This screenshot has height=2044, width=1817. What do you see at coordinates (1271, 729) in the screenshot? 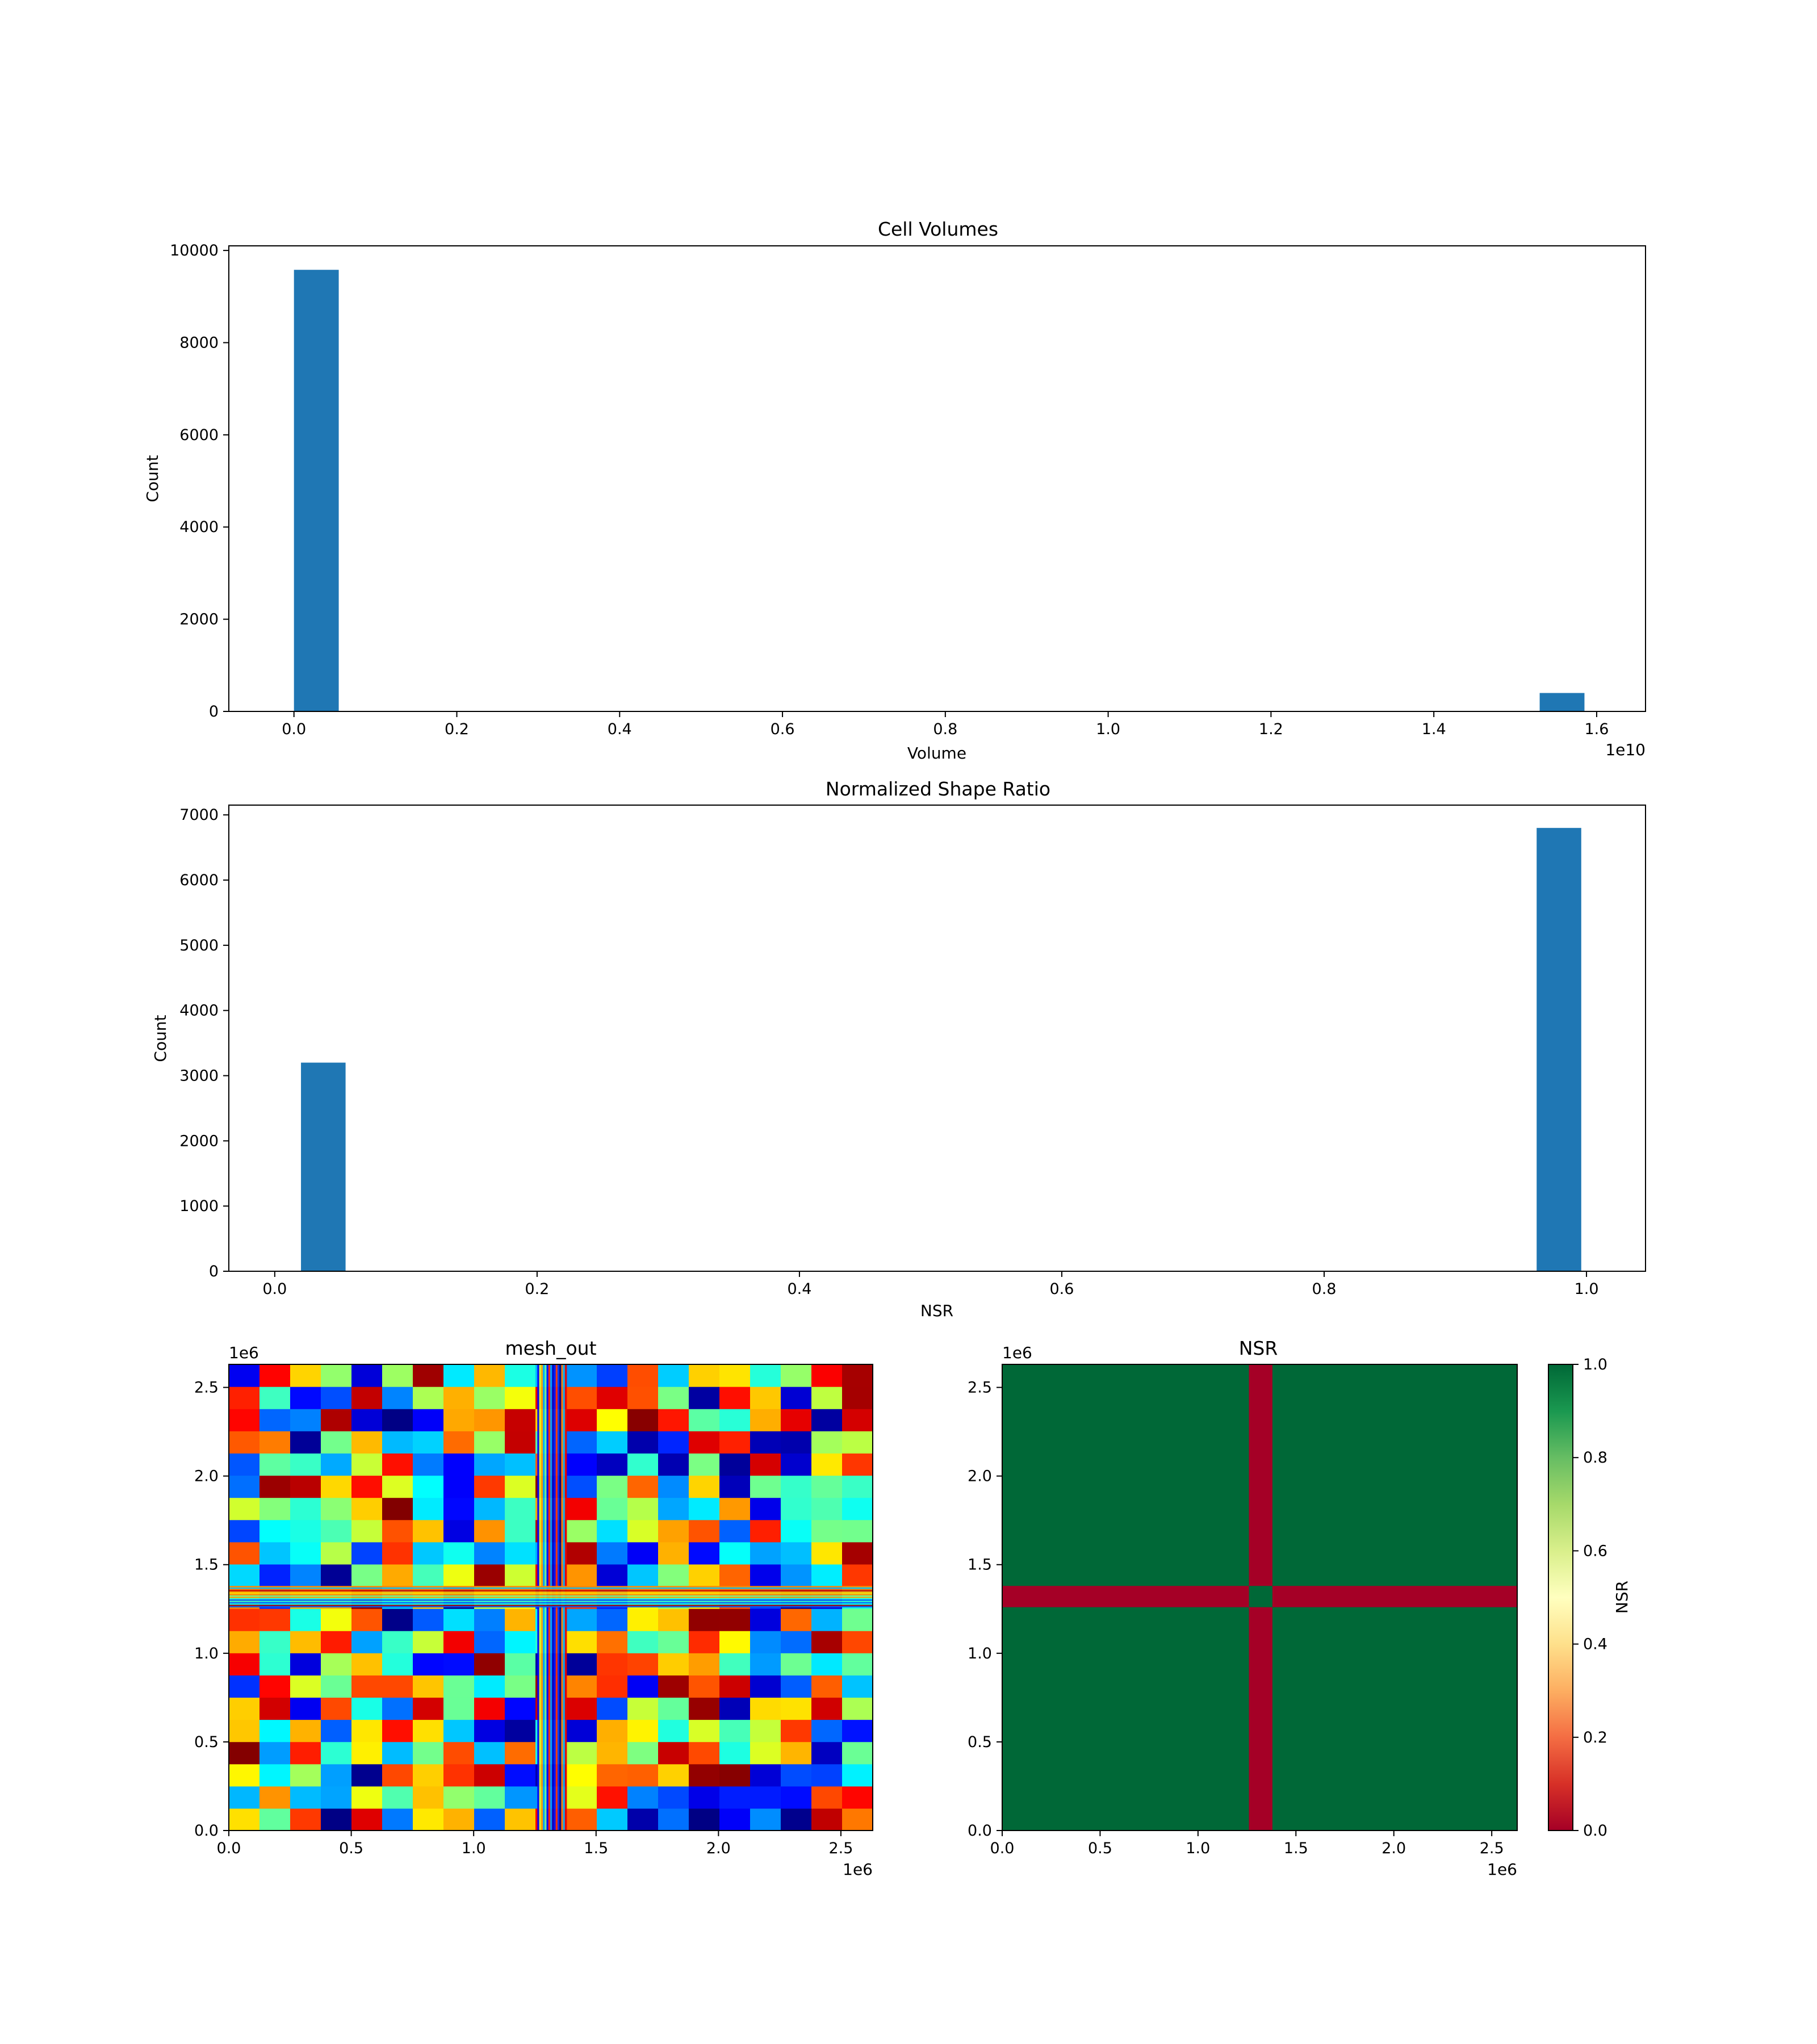
I see `cell-volumes-x-tick-label: 1.2` at bounding box center [1271, 729].